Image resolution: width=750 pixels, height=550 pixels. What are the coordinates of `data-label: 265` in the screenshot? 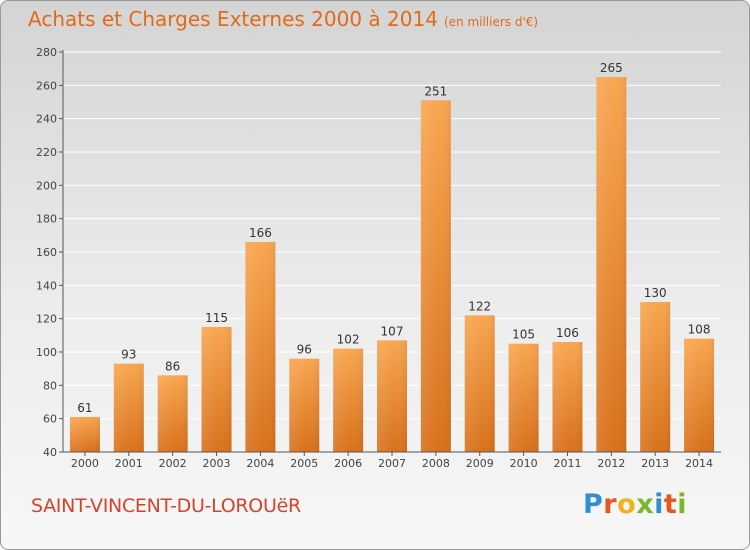 It's located at (611, 68).